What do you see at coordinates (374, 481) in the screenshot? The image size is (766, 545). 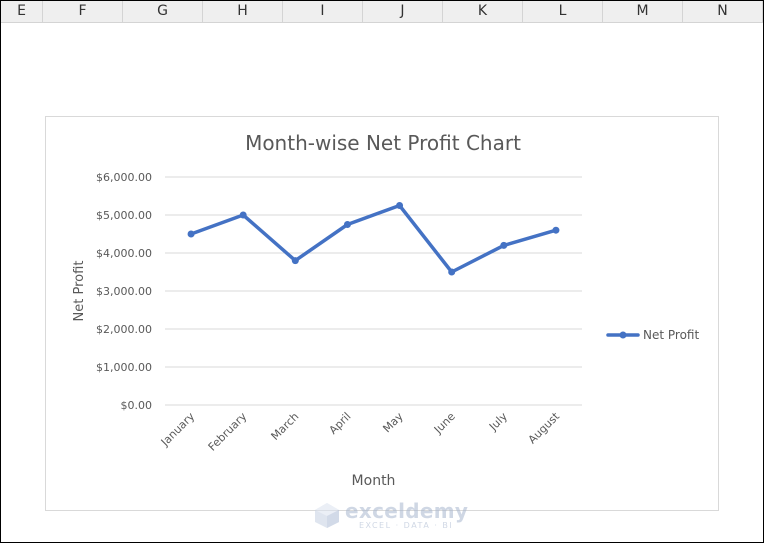 I see `x-axis-label: Month` at bounding box center [374, 481].